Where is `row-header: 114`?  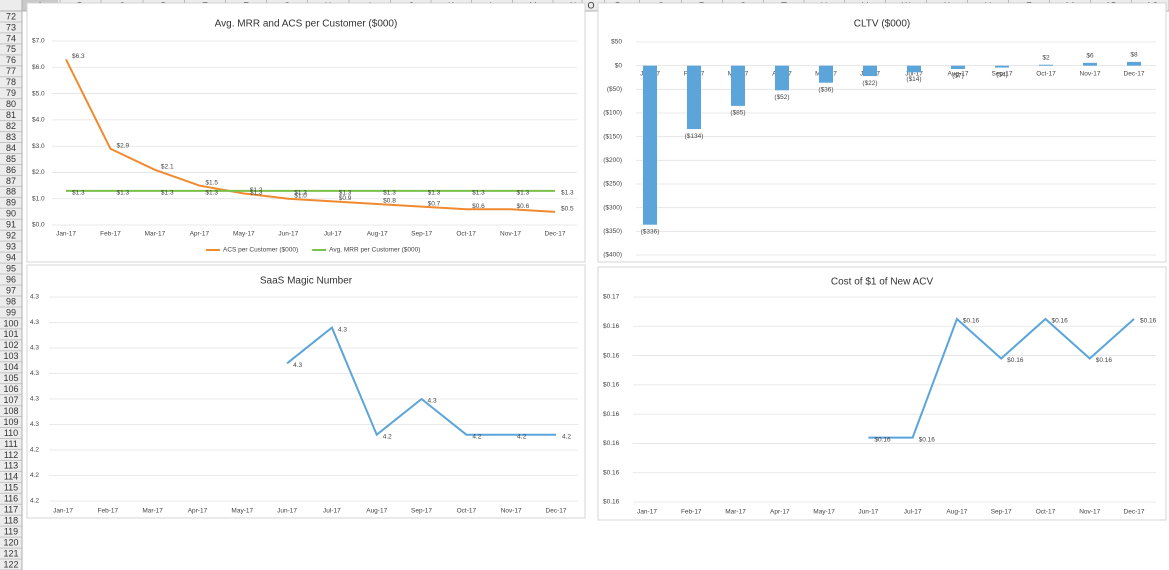 row-header: 114 is located at coordinates (11, 477).